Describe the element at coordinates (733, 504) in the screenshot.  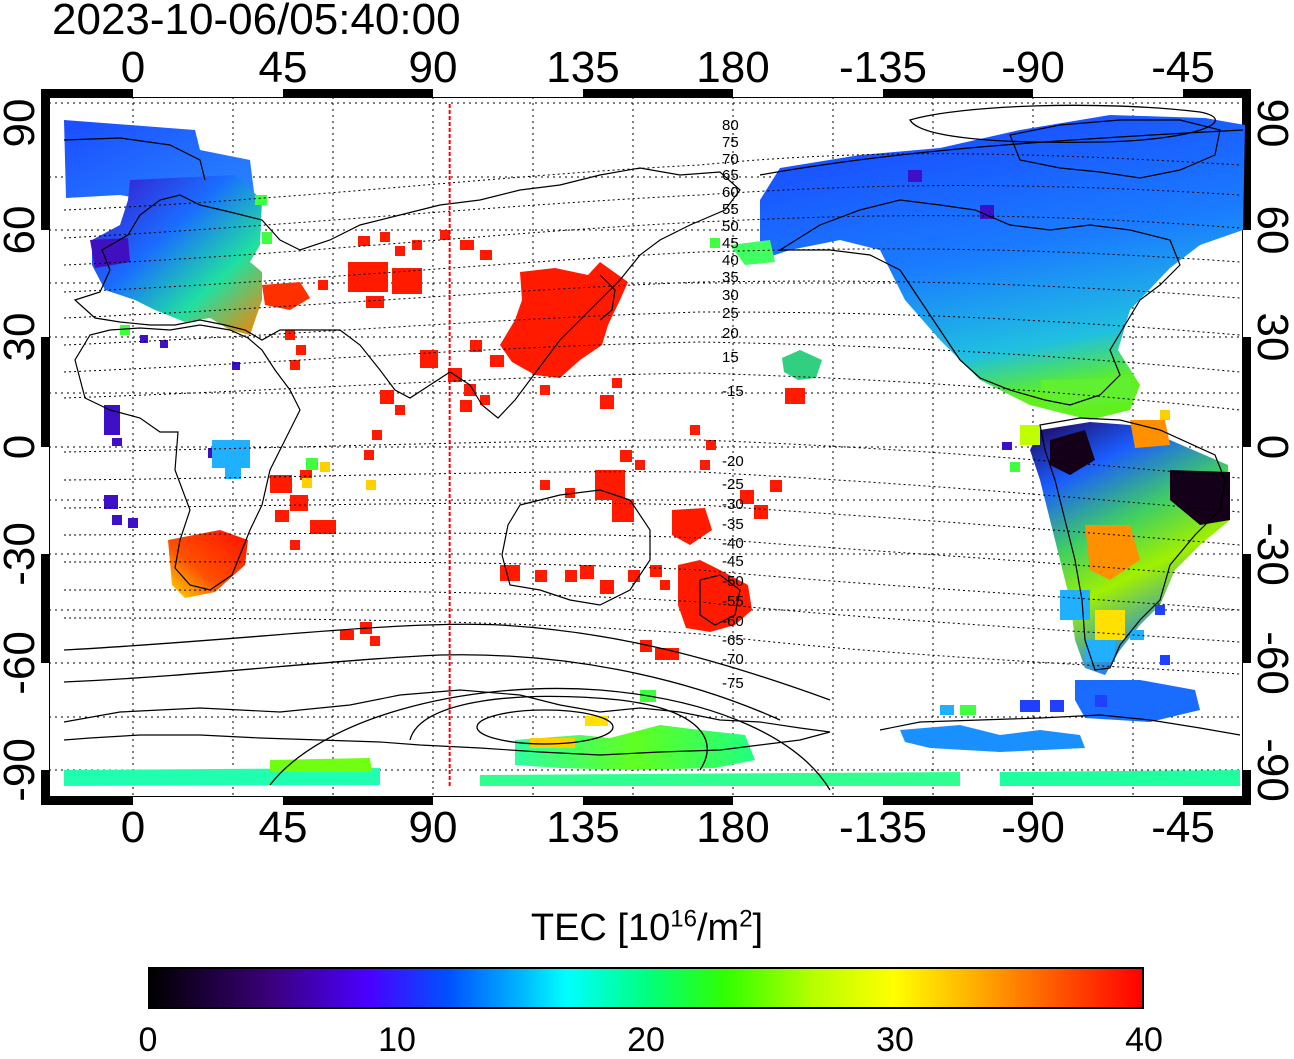
I see `contour-label: -30` at that location.